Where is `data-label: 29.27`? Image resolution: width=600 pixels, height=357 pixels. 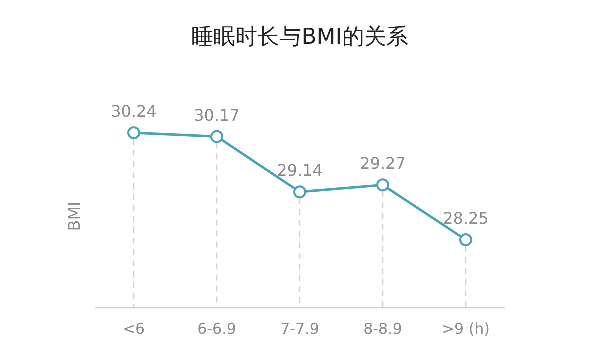
data-label: 29.27 is located at coordinates (383, 164).